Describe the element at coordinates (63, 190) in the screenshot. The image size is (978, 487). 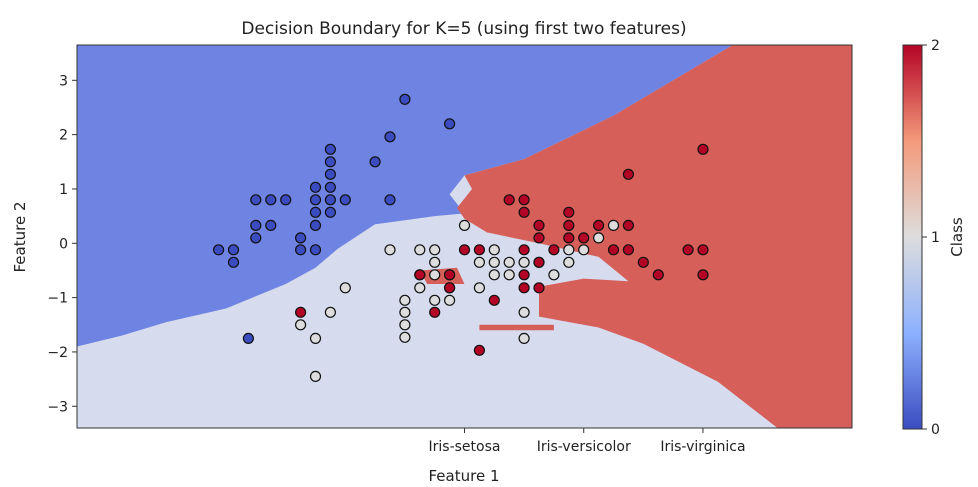
I see `y-tick-label: 1` at that location.